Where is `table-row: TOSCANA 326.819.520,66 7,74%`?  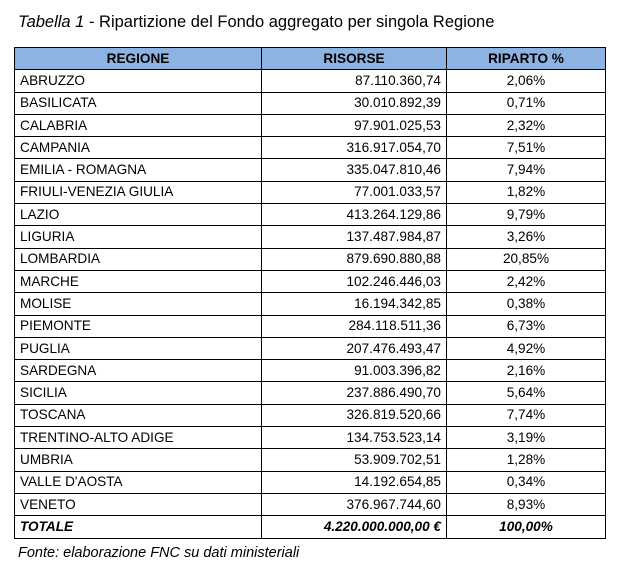
table-row: TOSCANA 326.819.520,66 7,74% is located at coordinates (310, 415).